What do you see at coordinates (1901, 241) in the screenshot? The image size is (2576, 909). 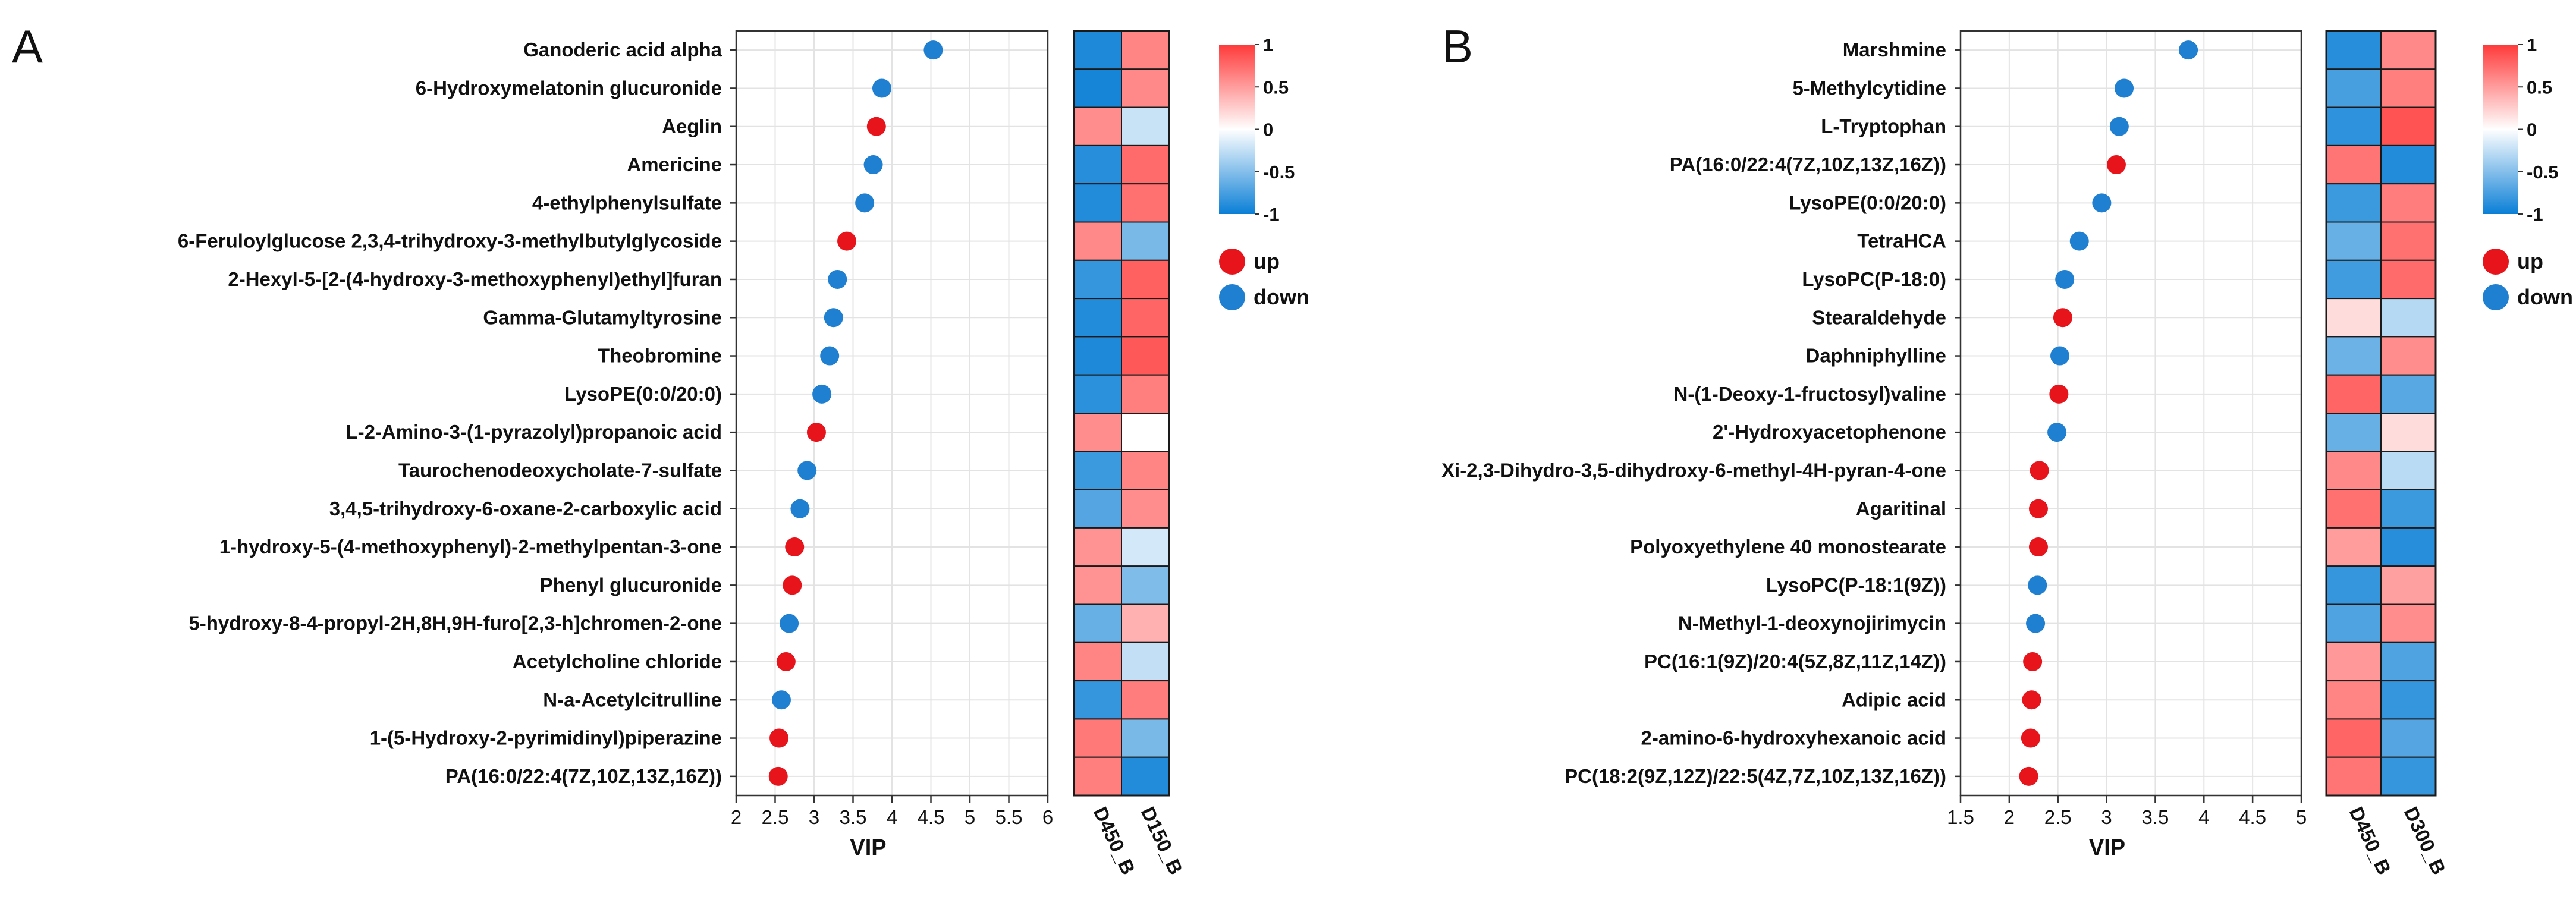 I see `y-tick-label: TetraHCA` at bounding box center [1901, 241].